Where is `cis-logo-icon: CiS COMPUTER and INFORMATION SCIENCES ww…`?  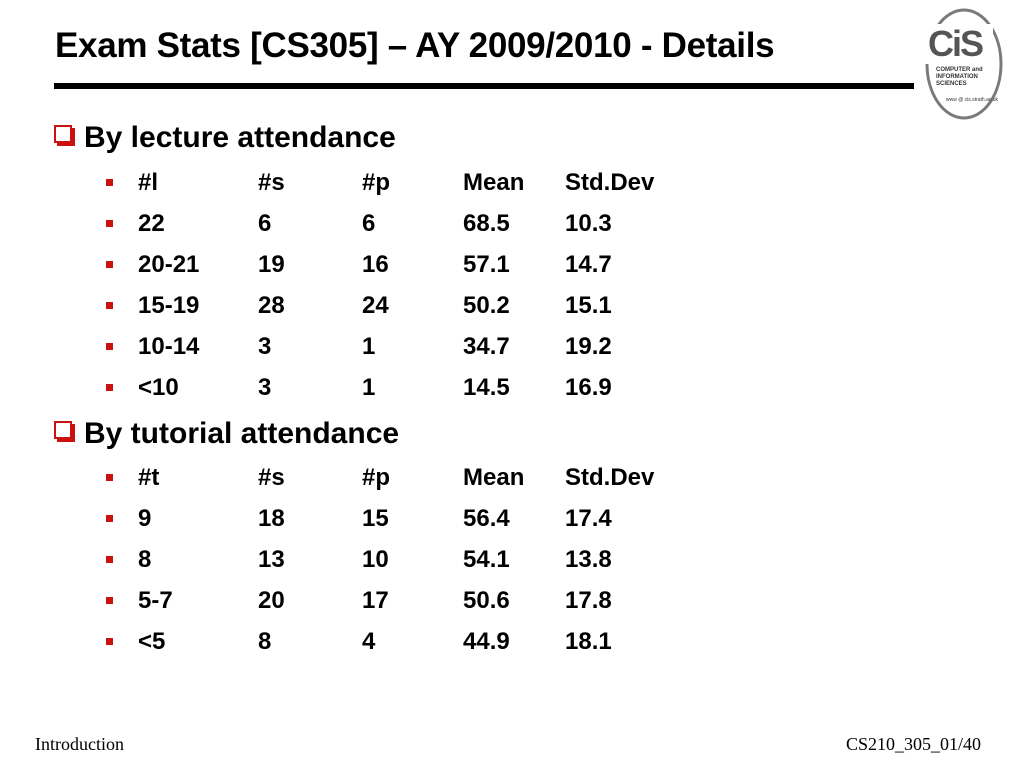
cis-logo-icon: CiS COMPUTER and INFORMATION SCIENCES ww… is located at coordinates (964, 64).